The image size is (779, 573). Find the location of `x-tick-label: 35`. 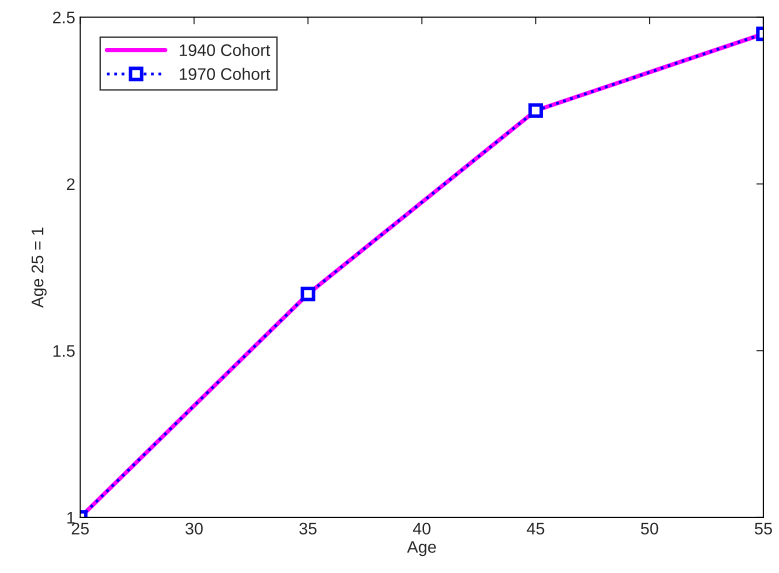

x-tick-label: 35 is located at coordinates (308, 528).